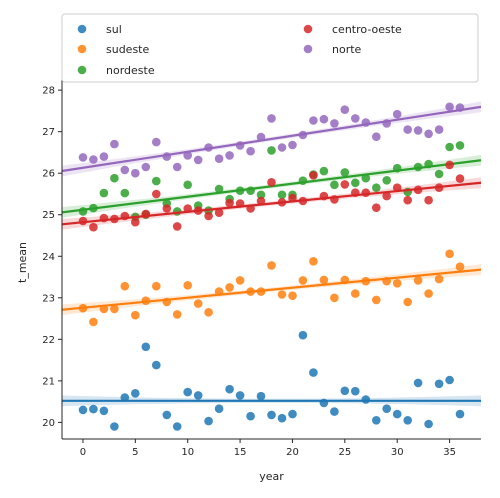 The width and height of the screenshot is (500, 498). Describe the element at coordinates (187, 452) in the screenshot. I see `x-tick-label: 10` at that location.